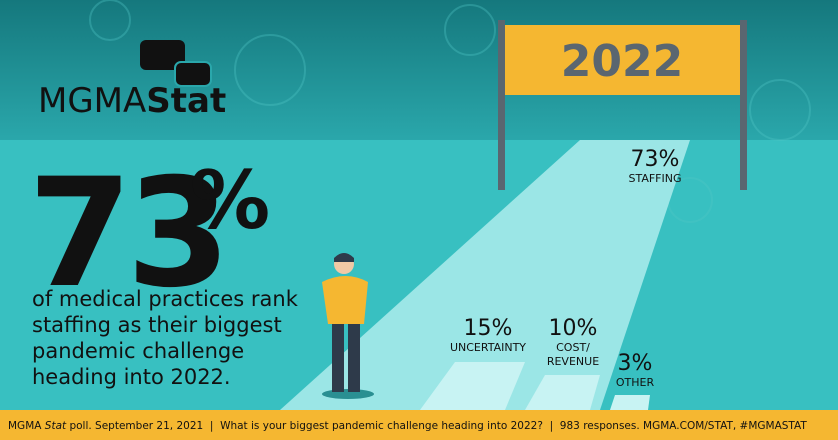  I want to click on logo-text: MGMA, so click(92, 101).